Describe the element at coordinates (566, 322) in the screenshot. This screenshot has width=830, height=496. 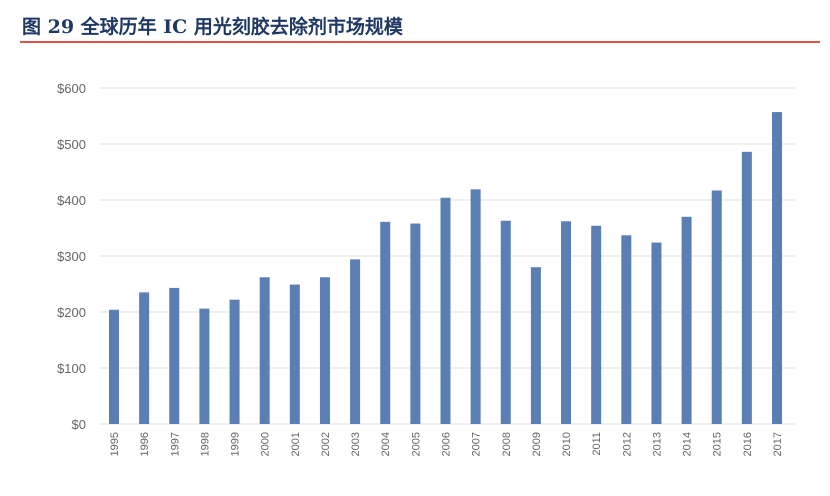
I see `bar-2010` at that location.